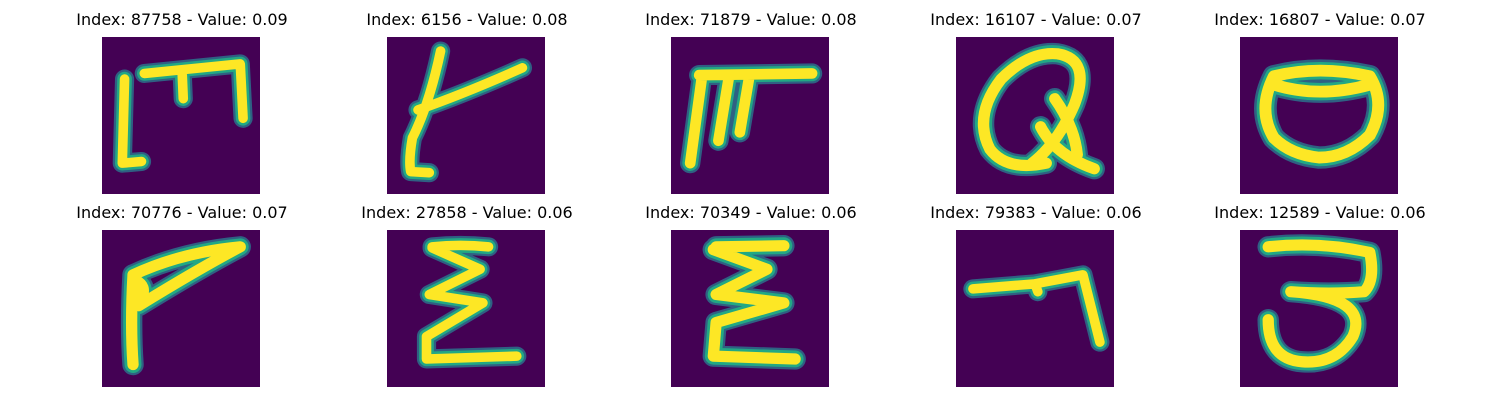 This screenshot has width=1500, height=400. Describe the element at coordinates (1036, 19) in the screenshot. I see `panel-title: Index: 16107 - Value: 0.07` at that location.